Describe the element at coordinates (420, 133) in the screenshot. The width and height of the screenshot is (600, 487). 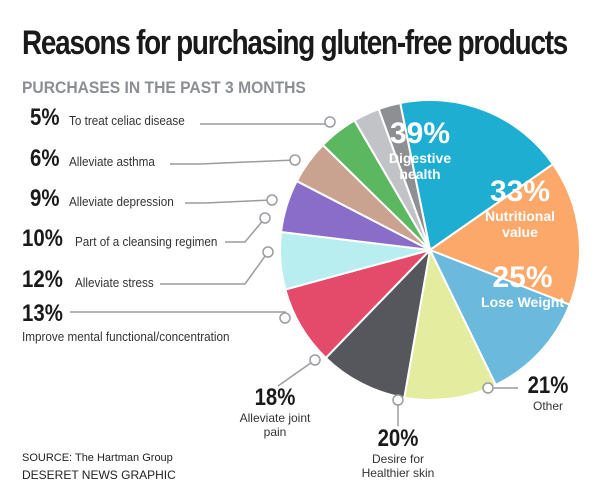
I see `pct-digestive: 39%` at that location.